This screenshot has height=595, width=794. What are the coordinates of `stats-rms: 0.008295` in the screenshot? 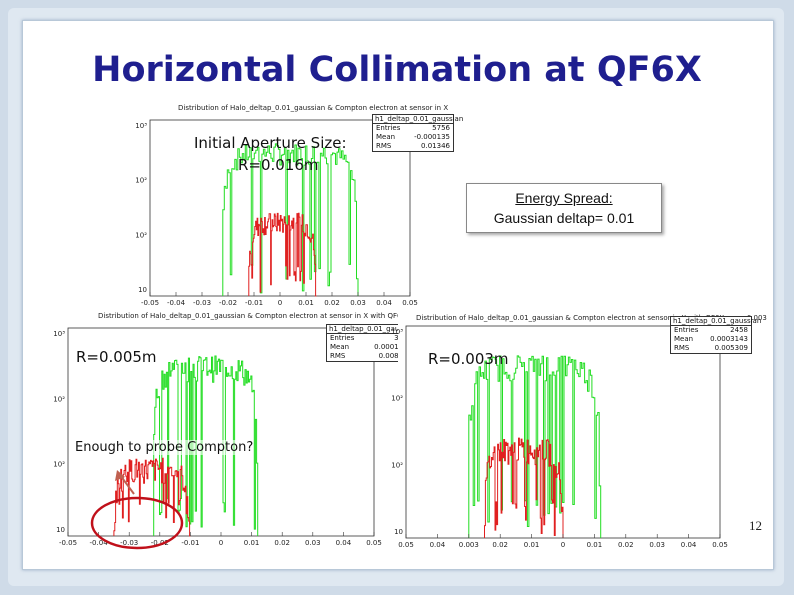 It's located at (395, 356).